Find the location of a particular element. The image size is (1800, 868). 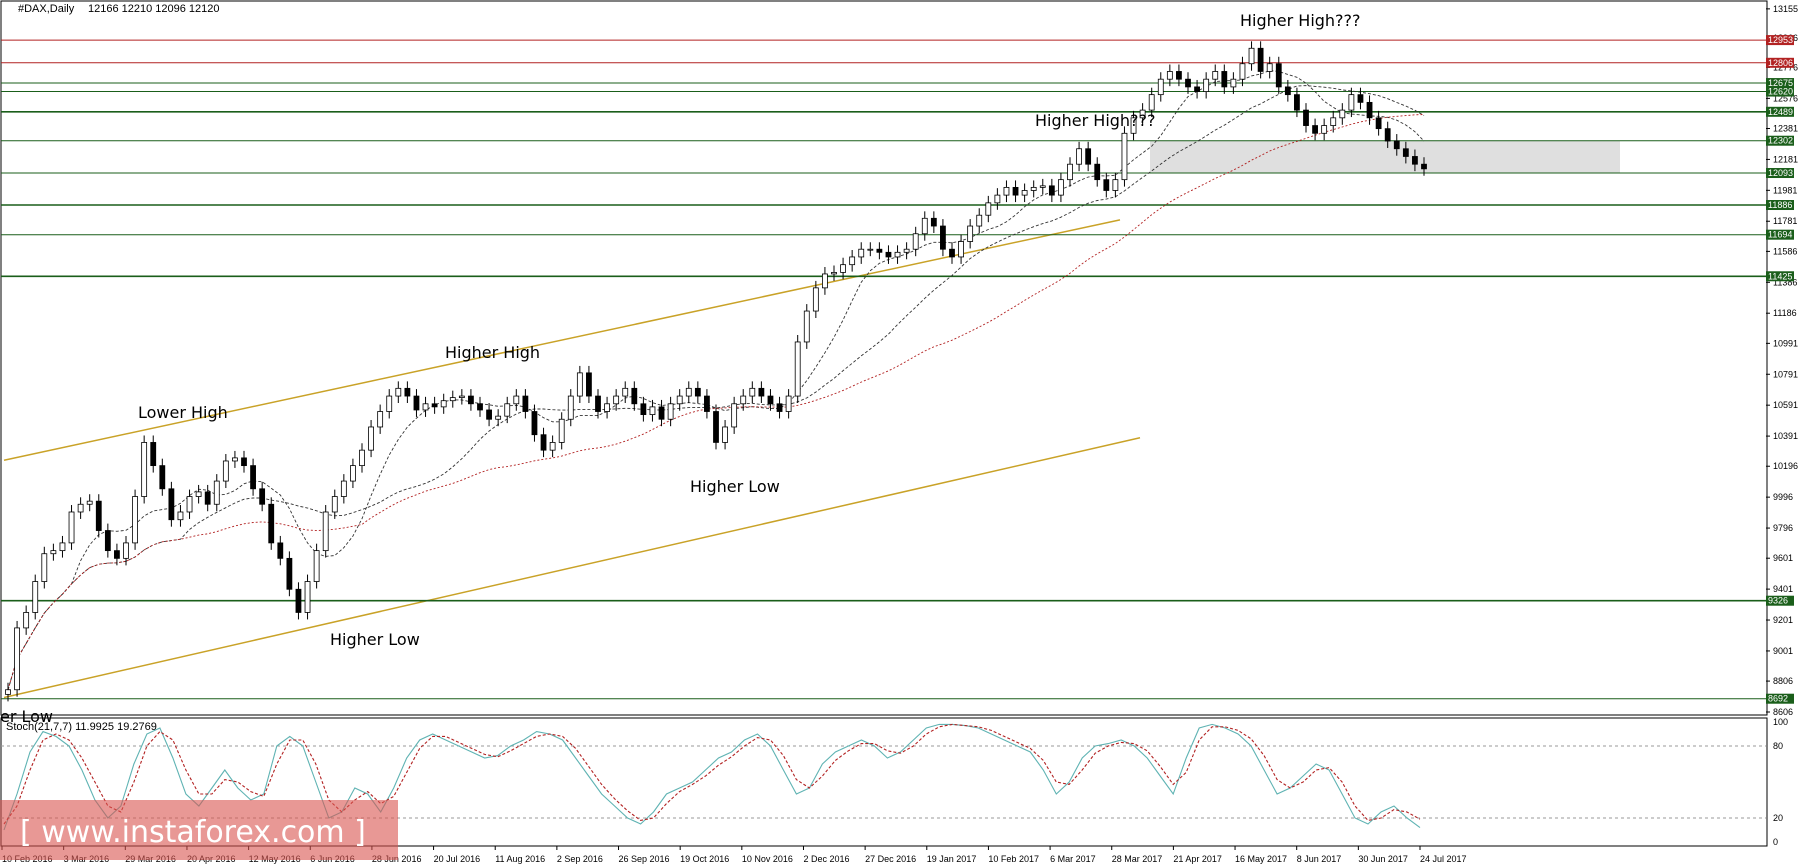

level-label: 12620 is located at coordinates (1780, 92).